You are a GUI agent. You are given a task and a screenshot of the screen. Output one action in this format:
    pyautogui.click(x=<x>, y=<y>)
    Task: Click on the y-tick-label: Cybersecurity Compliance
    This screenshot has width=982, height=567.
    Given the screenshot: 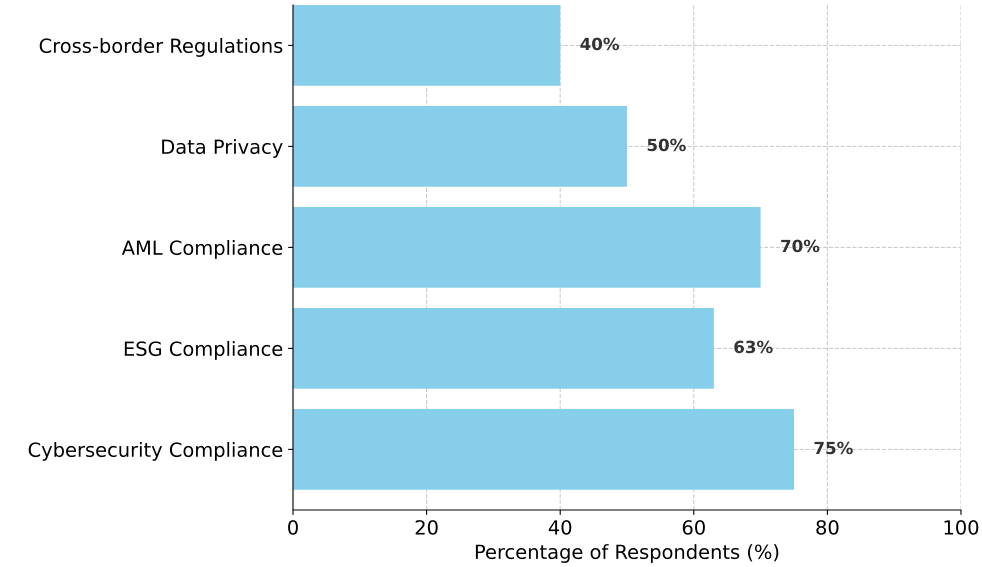 What is the action you would take?
    pyautogui.click(x=155, y=451)
    